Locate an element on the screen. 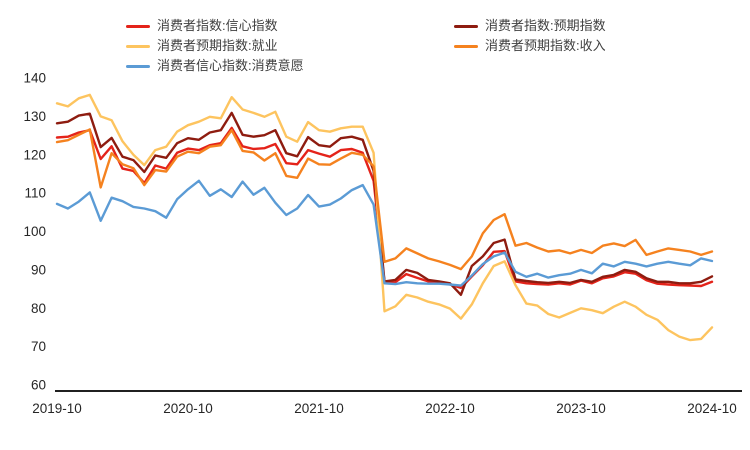 The image size is (750, 450). x-axis-tick-label: 2024-10 is located at coordinates (712, 408).